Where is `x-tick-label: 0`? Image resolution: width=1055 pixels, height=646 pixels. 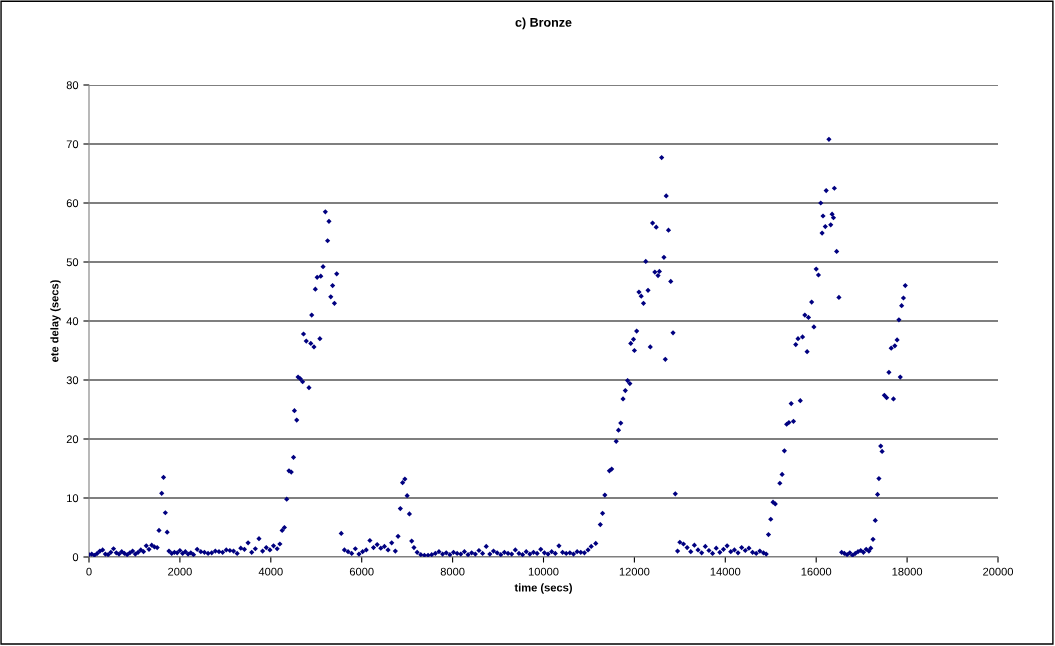
x-tick-label: 0 is located at coordinates (89, 571).